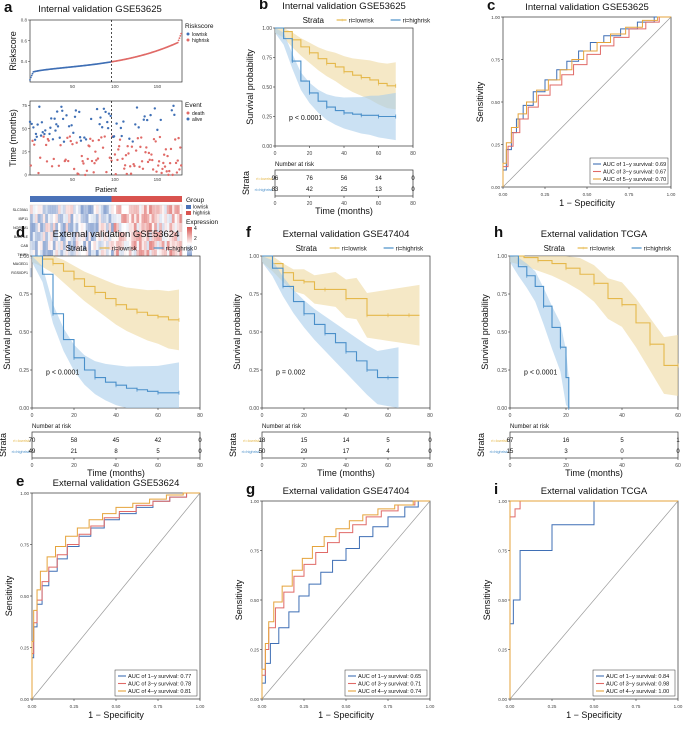 The height and width of the screenshot is (749, 685). I want to click on km-legend: Strata + ri=lowrisk ri=highrisk, so click(360, 248).